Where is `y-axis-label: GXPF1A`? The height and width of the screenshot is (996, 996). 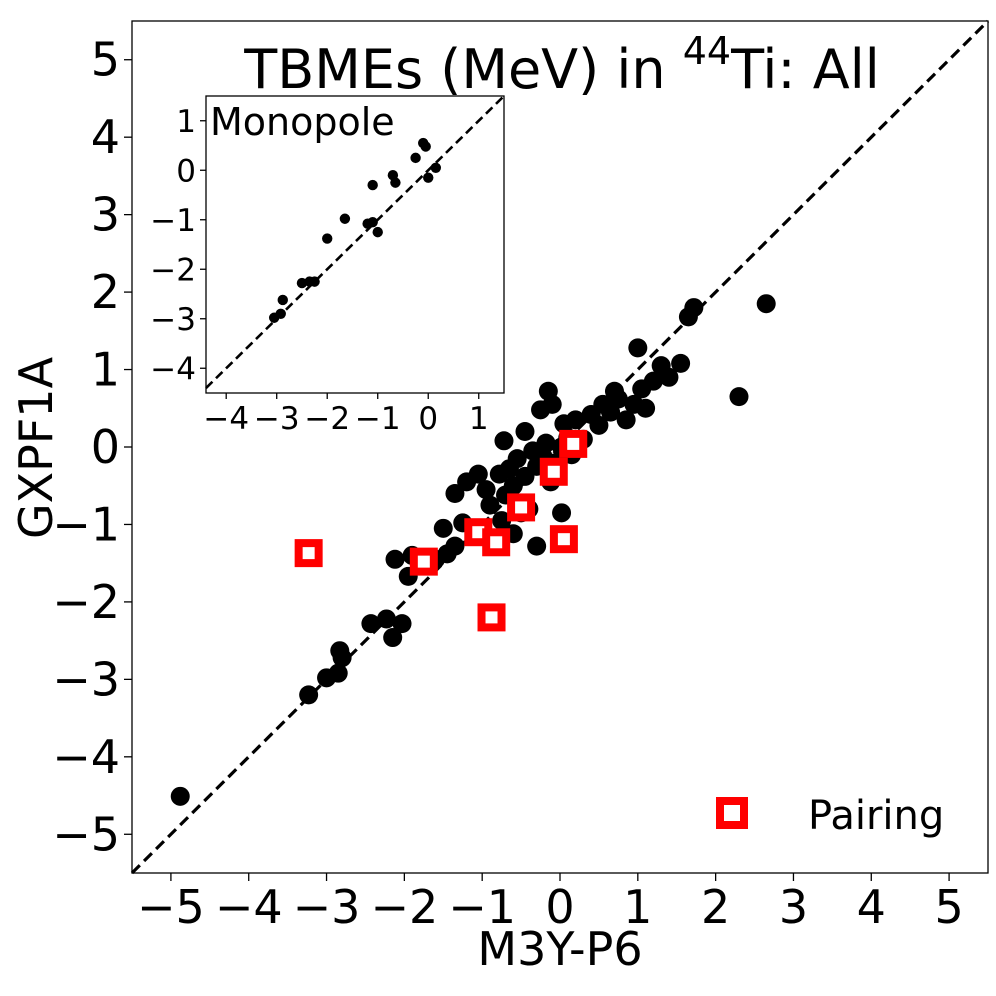 y-axis-label: GXPF1A is located at coordinates (36, 447).